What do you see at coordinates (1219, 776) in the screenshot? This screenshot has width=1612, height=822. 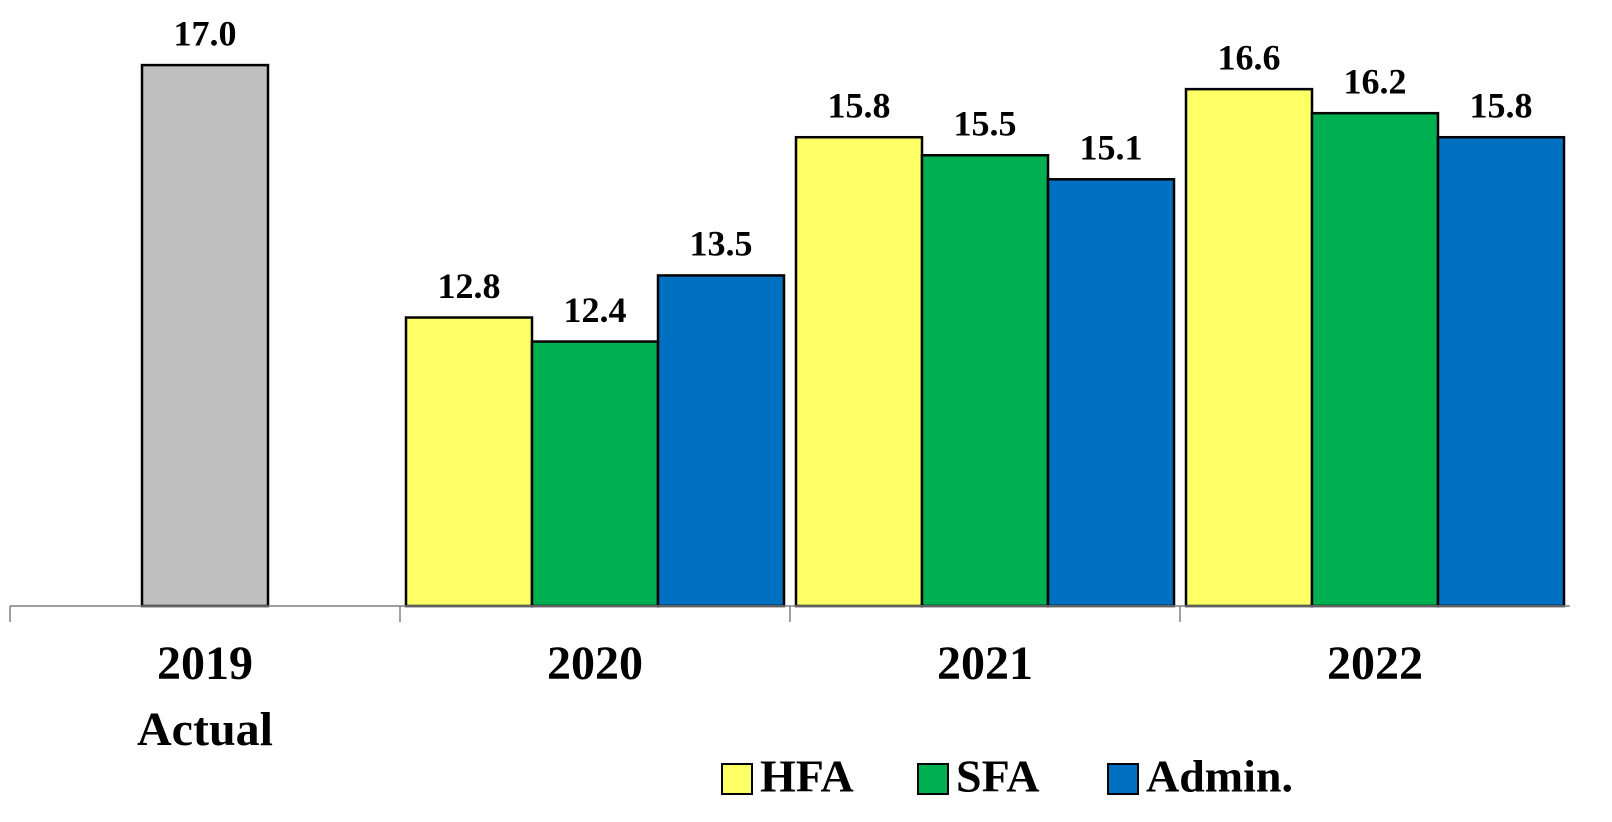 I see `legend-label: Admin.` at bounding box center [1219, 776].